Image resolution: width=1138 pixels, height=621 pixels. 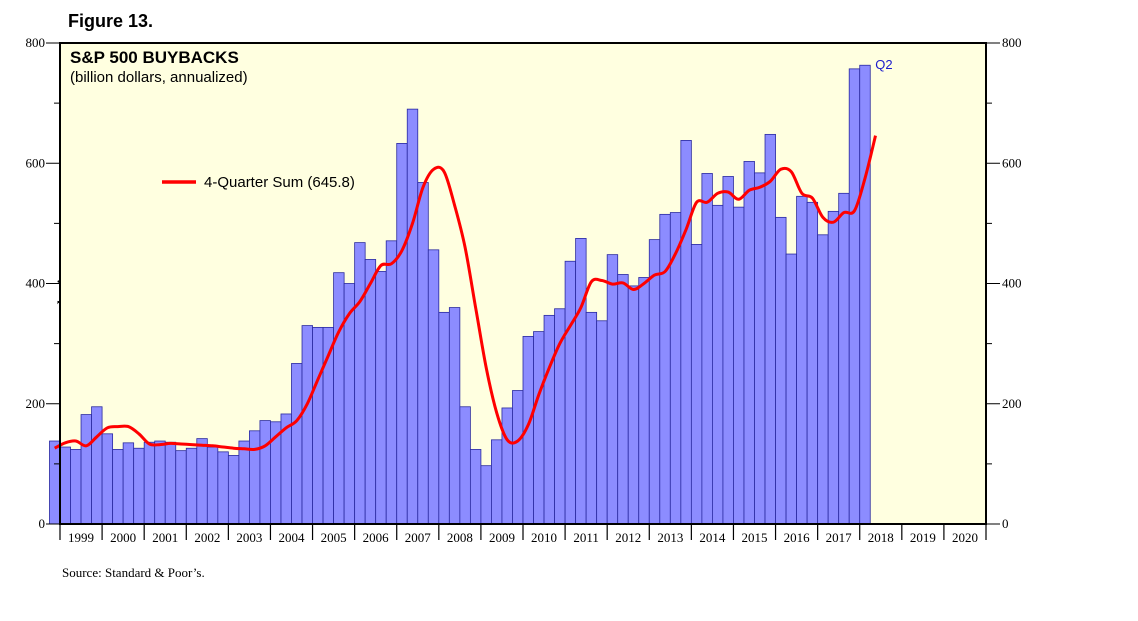 I want to click on x-tick-label: 2001, so click(x=165, y=537).